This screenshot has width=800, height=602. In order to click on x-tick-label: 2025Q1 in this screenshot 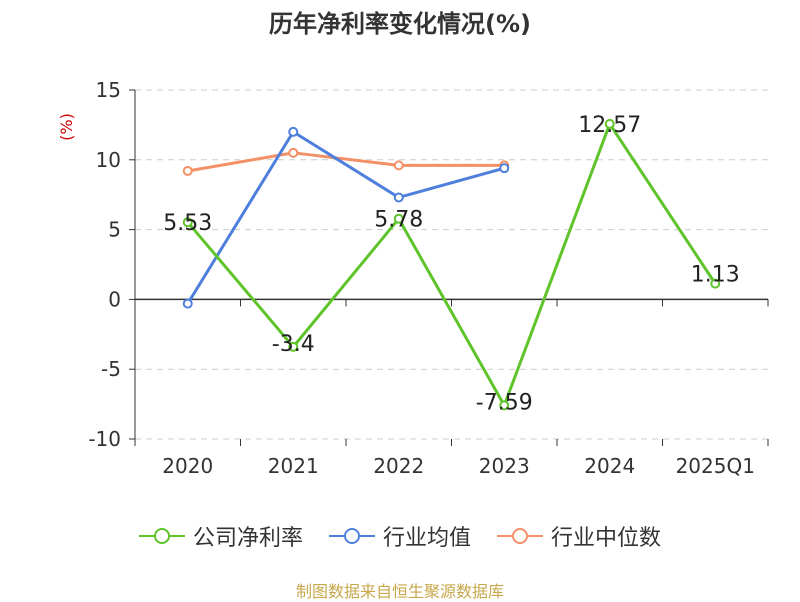, I will do `click(715, 466)`.